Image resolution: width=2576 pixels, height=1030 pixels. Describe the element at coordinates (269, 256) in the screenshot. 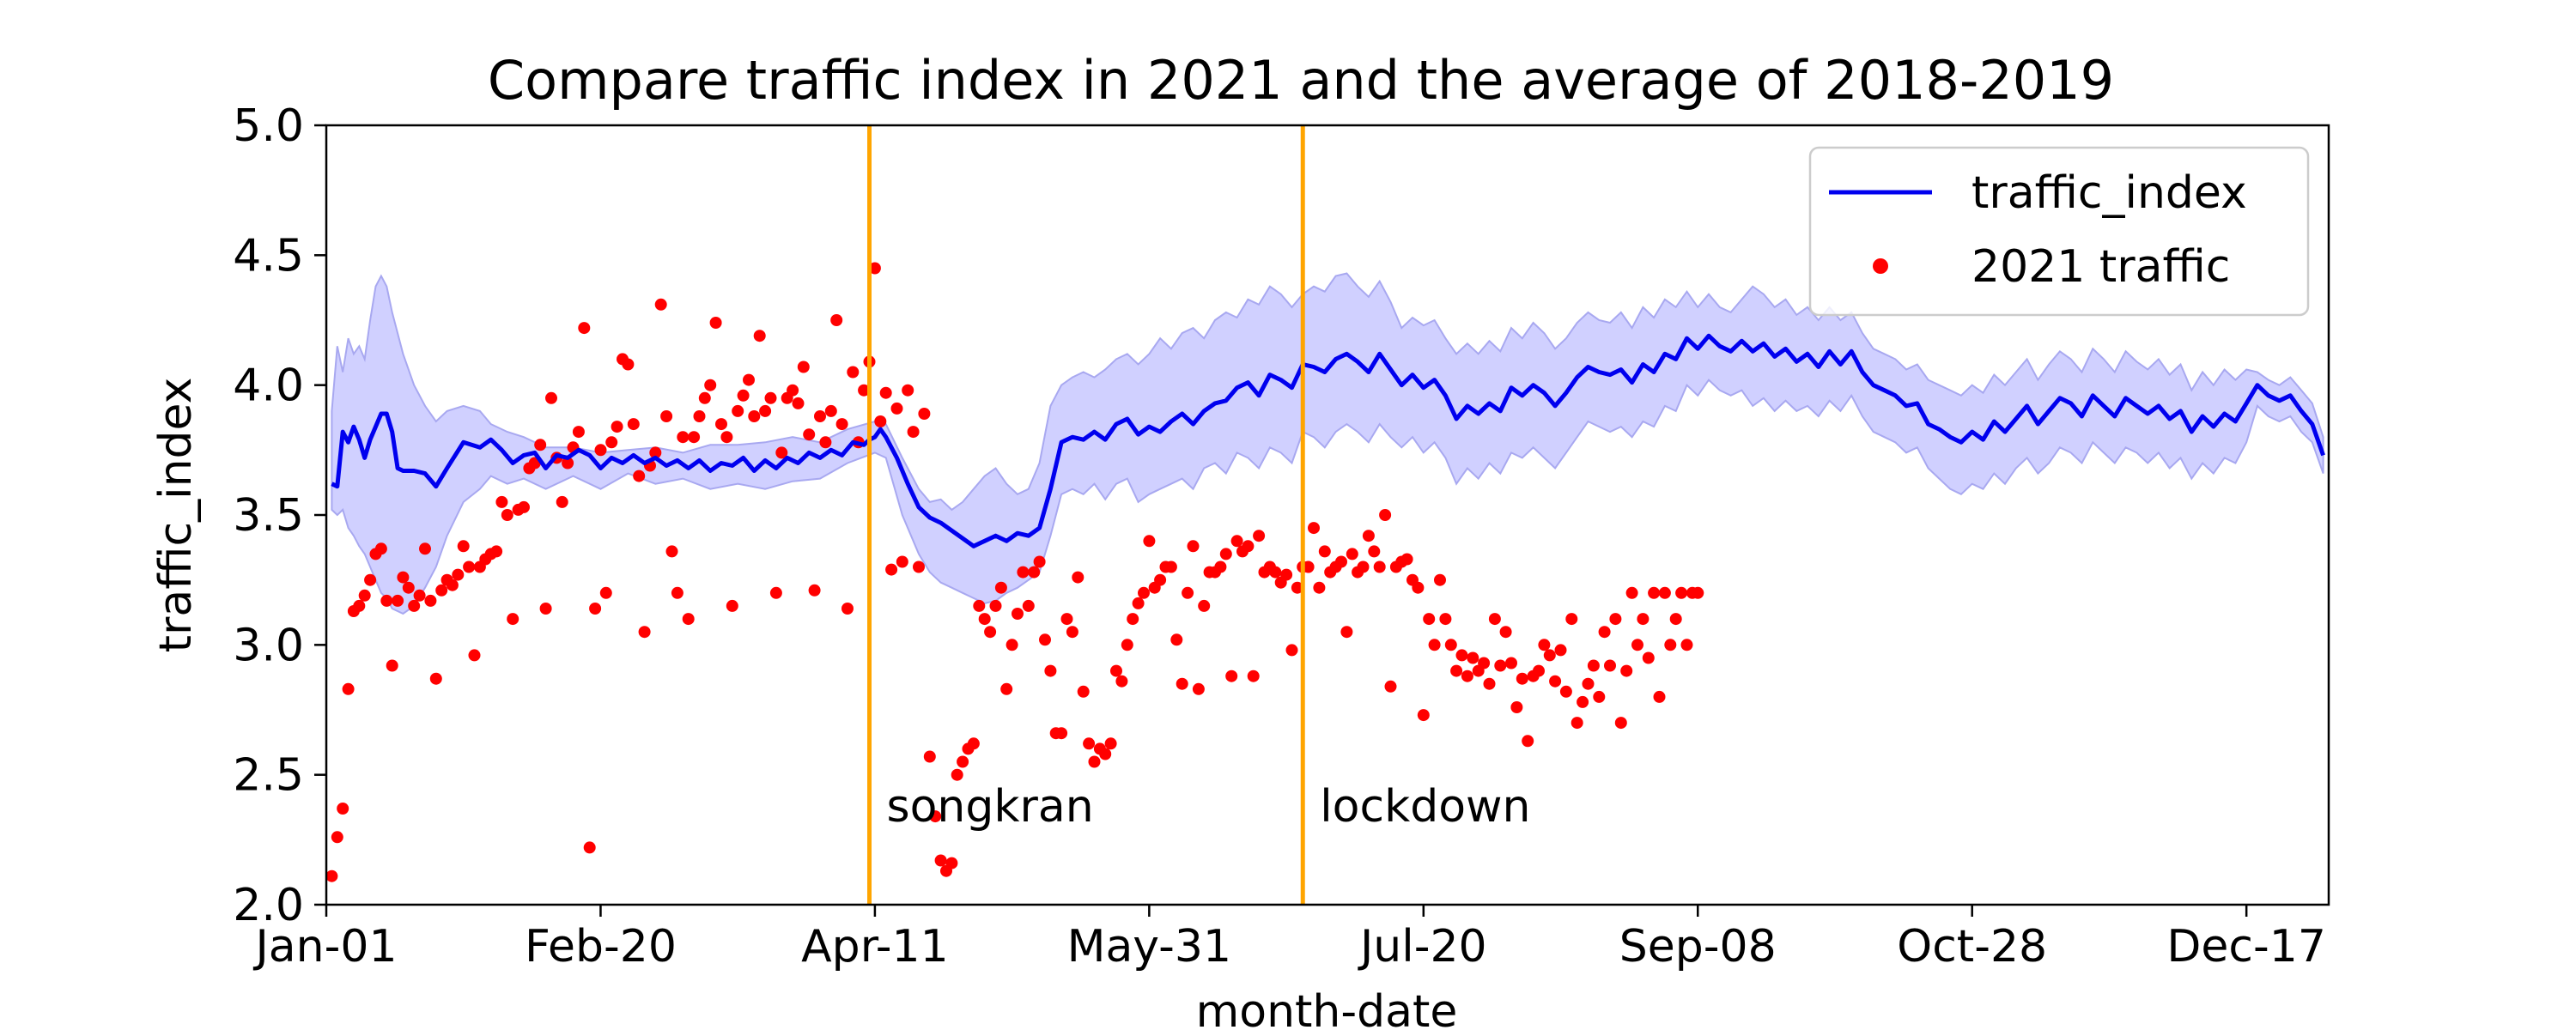

I see `y-tick-label: 4.5` at that location.